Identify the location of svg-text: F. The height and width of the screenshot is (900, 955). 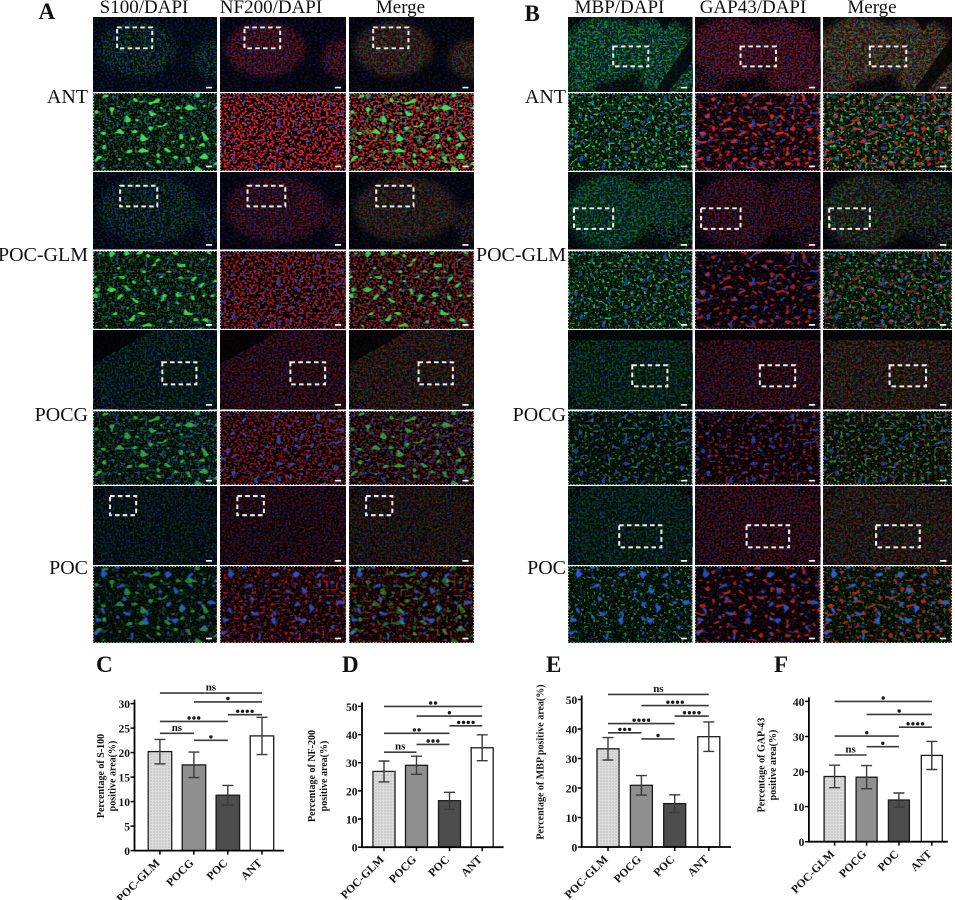
(781, 664).